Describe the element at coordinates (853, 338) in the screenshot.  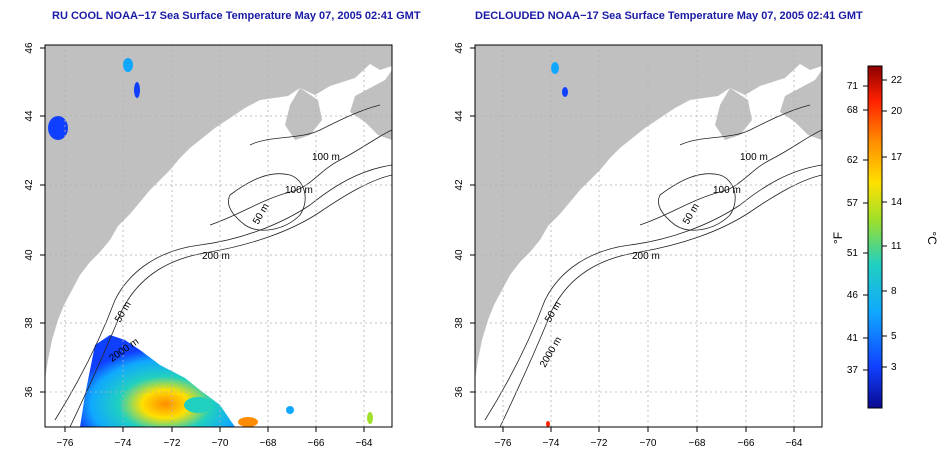
I see `fahrenheit-tick: 41` at that location.